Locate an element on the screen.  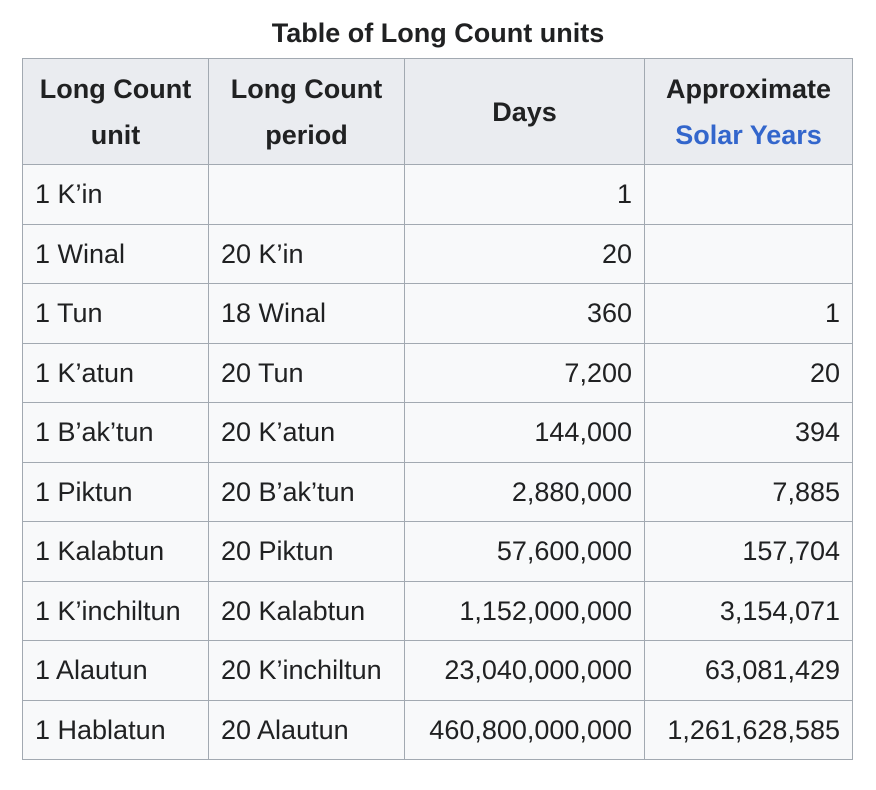
header-days-label: Days is located at coordinates (524, 111).